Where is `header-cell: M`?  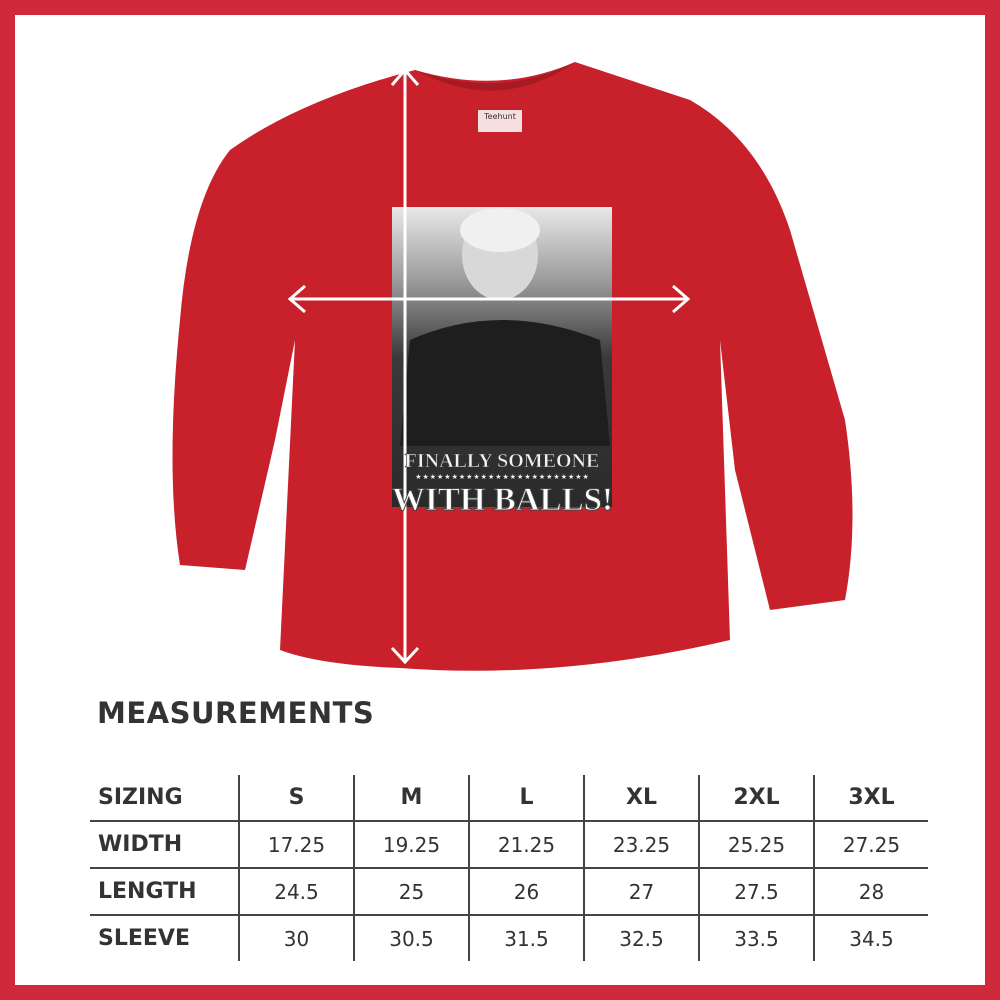
header-cell: M is located at coordinates (411, 798).